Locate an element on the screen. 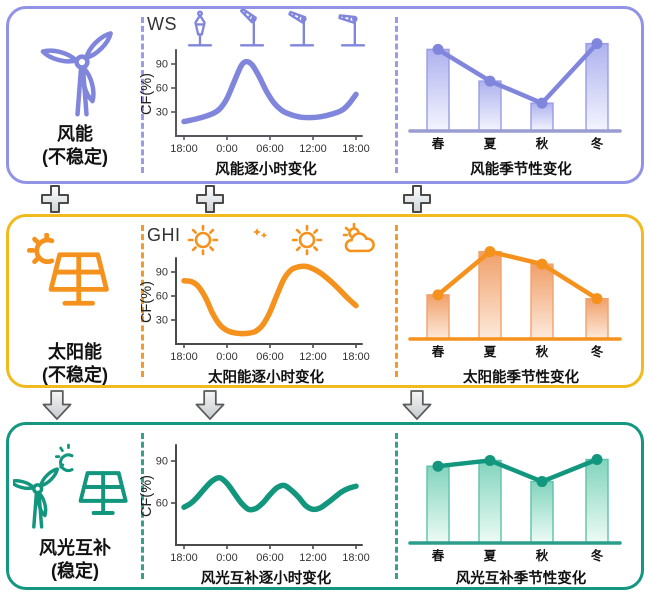 The height and width of the screenshot is (596, 650). windsock-light-icon is located at coordinates (352, 30).